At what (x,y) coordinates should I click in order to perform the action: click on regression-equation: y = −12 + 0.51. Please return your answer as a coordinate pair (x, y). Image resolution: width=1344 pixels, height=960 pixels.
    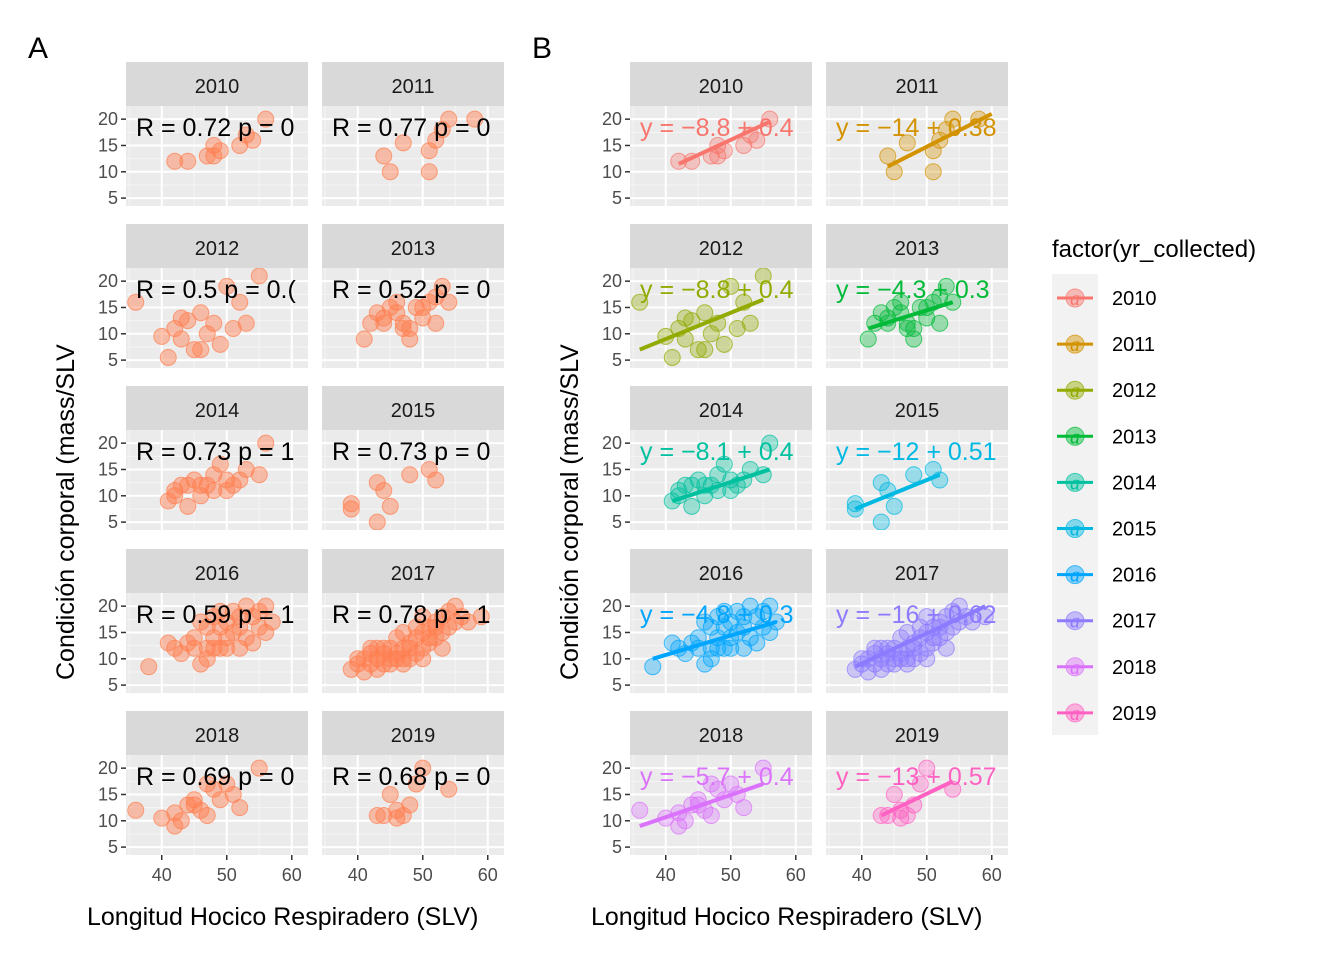
    Looking at the image, I should click on (916, 452).